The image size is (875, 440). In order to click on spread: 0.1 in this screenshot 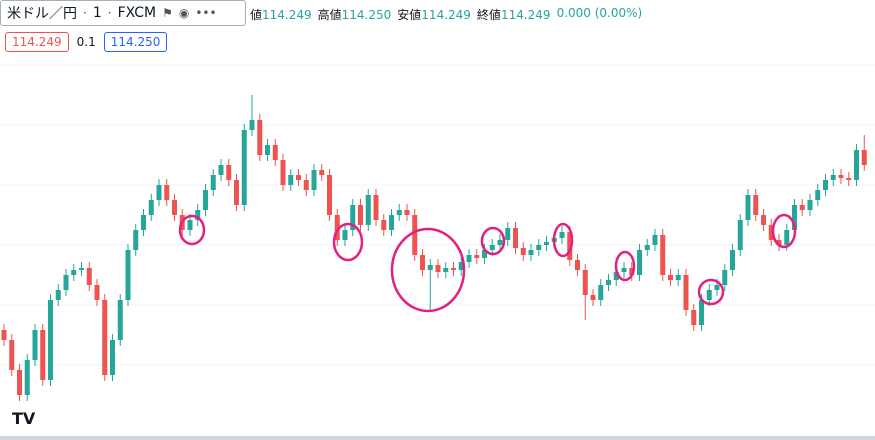, I will do `click(86, 42)`.